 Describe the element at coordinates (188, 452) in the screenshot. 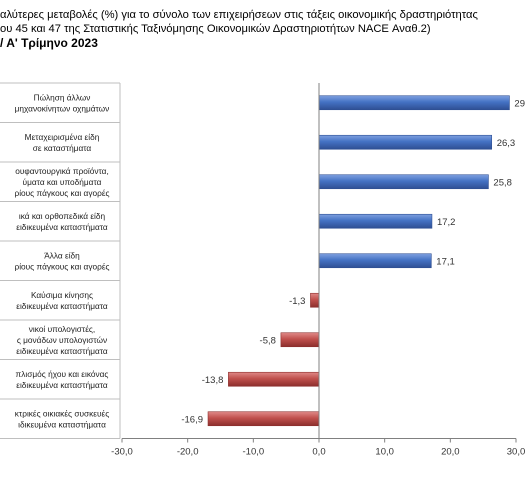

I see `x-tick-label: -20,0` at that location.